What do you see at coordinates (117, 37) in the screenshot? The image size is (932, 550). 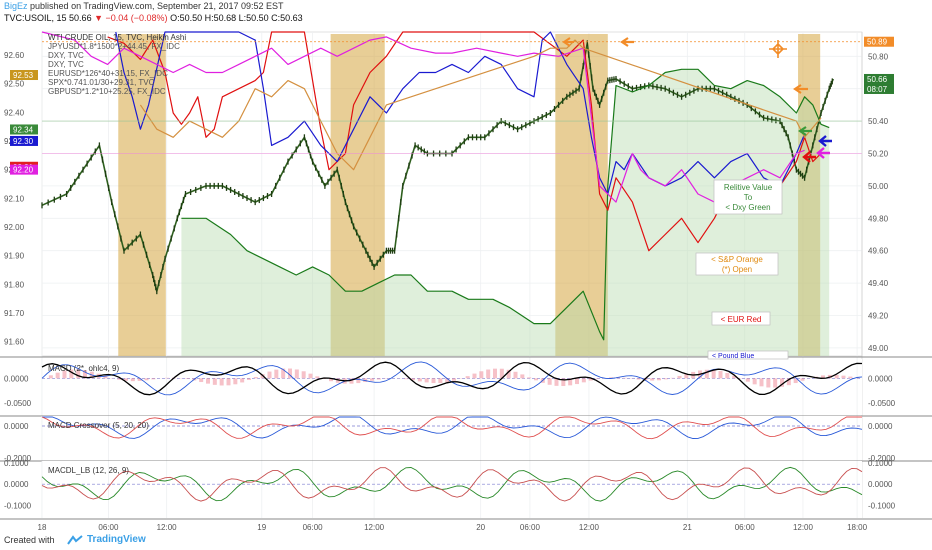 I see `legend-main: WTI CRUDE OIL, 15, TVC, Heikin Ashi` at bounding box center [117, 37].